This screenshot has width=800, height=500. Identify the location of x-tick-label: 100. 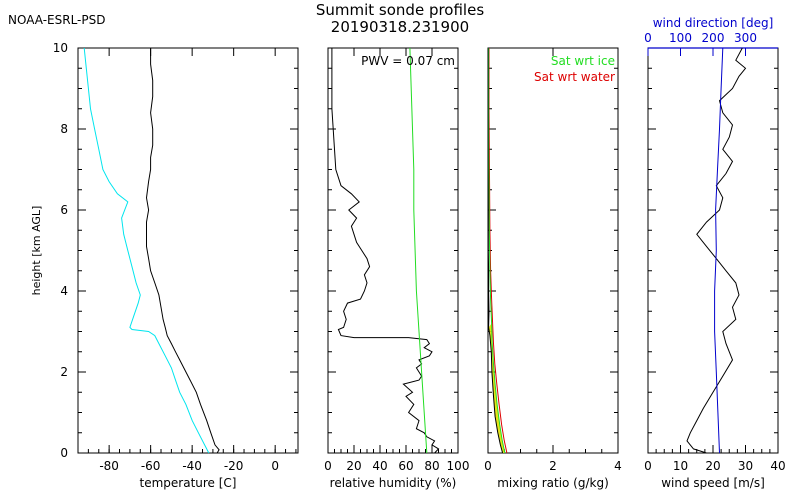
(458, 466).